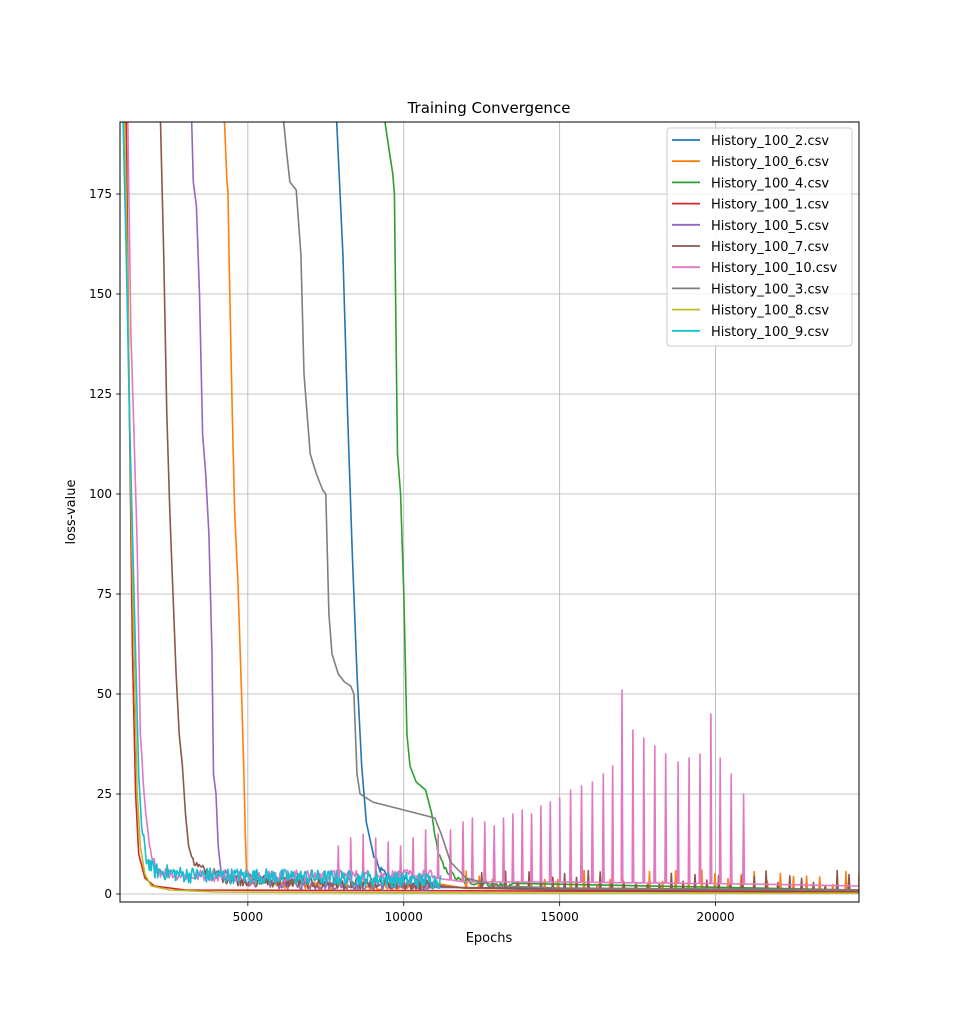 Image resolution: width=953 pixels, height=1013 pixels. What do you see at coordinates (104, 594) in the screenshot?
I see `y-tick-label: 75` at bounding box center [104, 594].